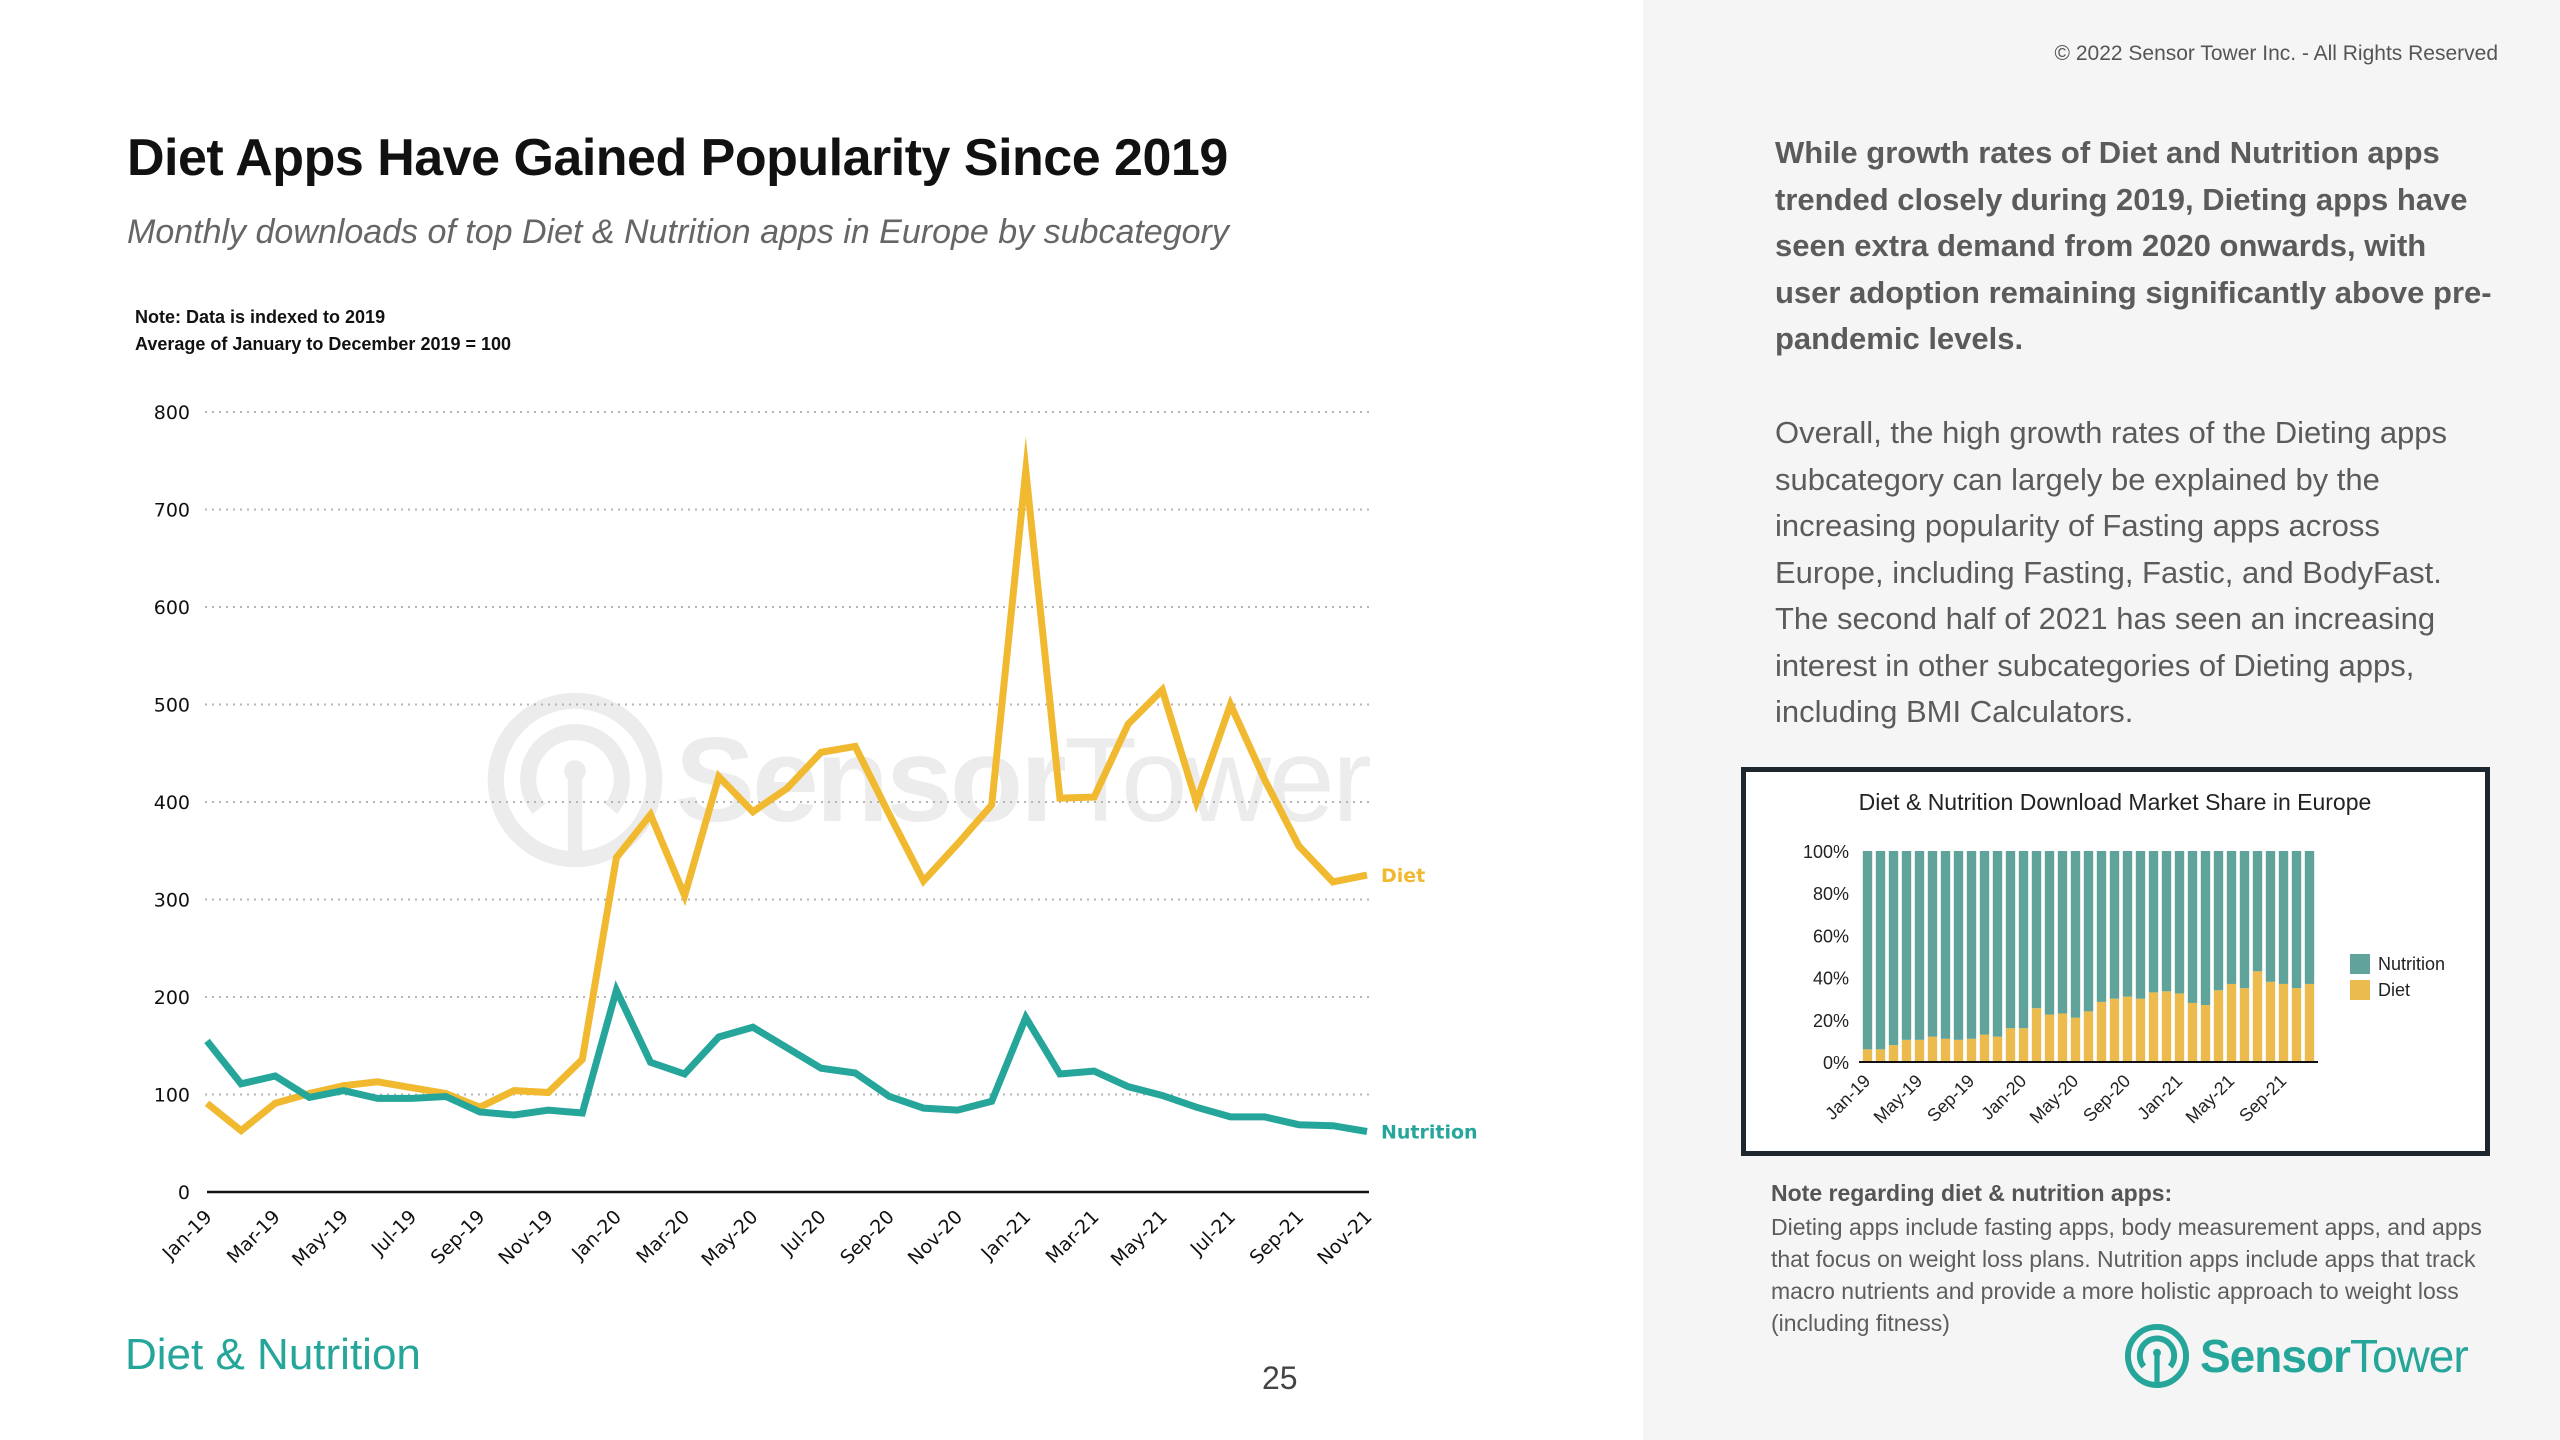 Image resolution: width=2560 pixels, height=1440 pixels. What do you see at coordinates (1847, 1097) in the screenshot?
I see `inset-x-tick-label: Jan-19` at bounding box center [1847, 1097].